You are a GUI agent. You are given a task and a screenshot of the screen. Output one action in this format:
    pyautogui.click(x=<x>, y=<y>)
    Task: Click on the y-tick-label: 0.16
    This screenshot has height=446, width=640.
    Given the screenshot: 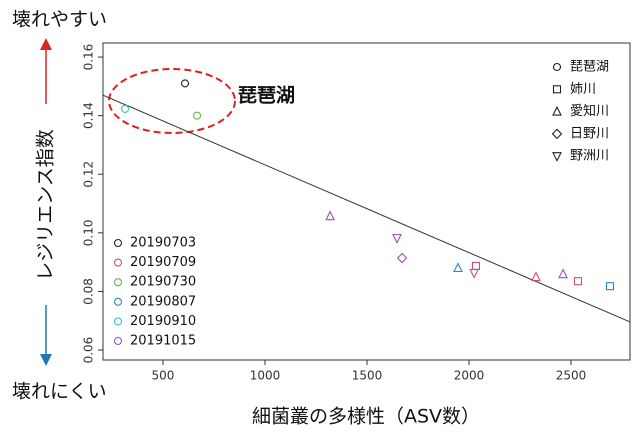 What is the action you would take?
    pyautogui.click(x=89, y=57)
    